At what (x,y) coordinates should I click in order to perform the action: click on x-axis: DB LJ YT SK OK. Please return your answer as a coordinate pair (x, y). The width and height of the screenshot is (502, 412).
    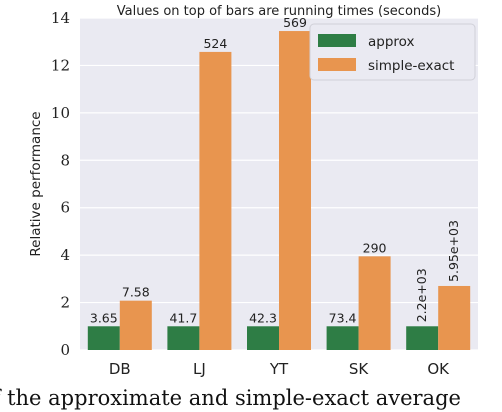
    Looking at the image, I should click on (279, 369).